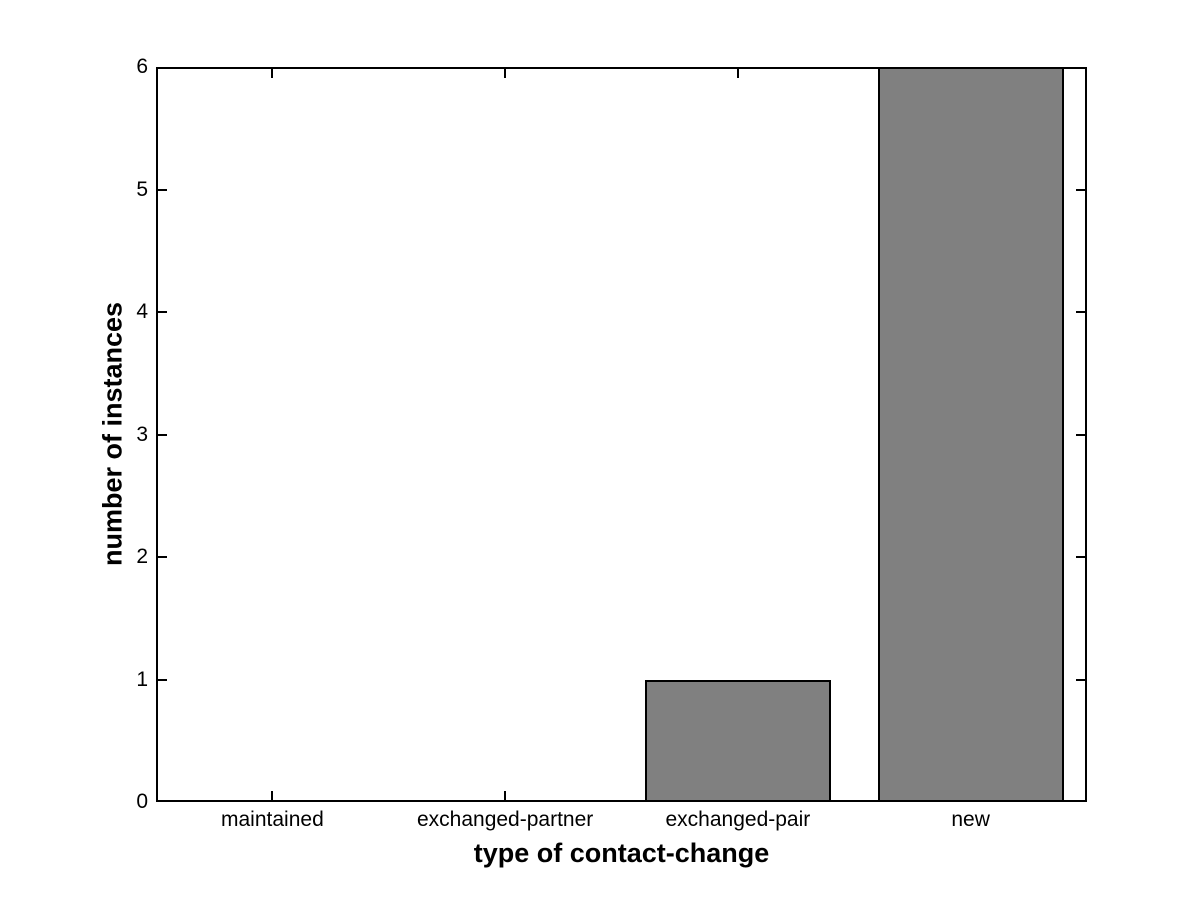  I want to click on y-tick-label: 4, so click(142, 311).